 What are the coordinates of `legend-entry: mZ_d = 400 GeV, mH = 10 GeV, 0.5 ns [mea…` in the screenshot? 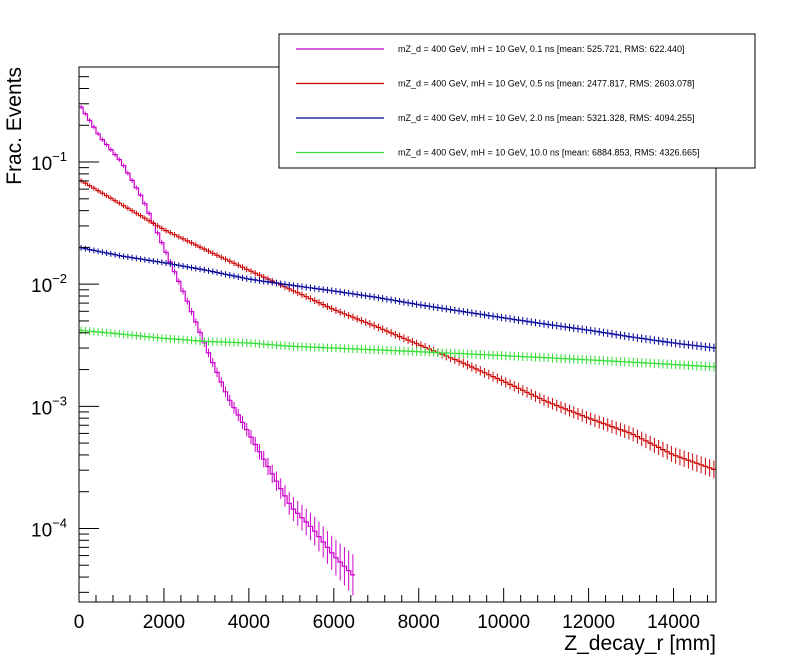 It's located at (546, 84).